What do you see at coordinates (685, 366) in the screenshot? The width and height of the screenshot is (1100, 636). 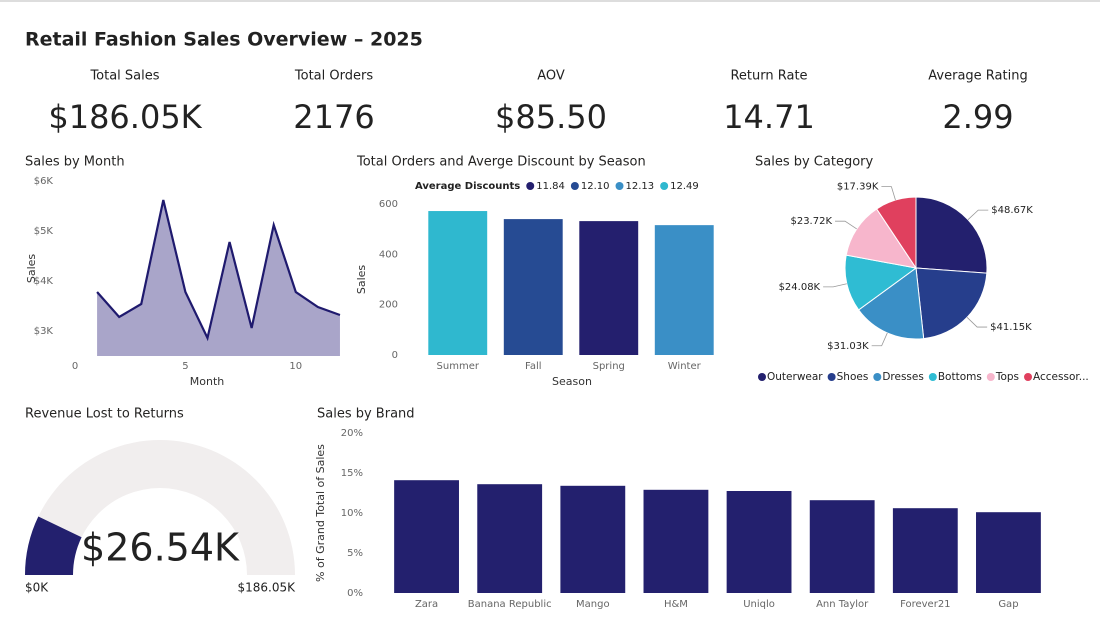 I see `x-tick-label: Winter` at bounding box center [685, 366].